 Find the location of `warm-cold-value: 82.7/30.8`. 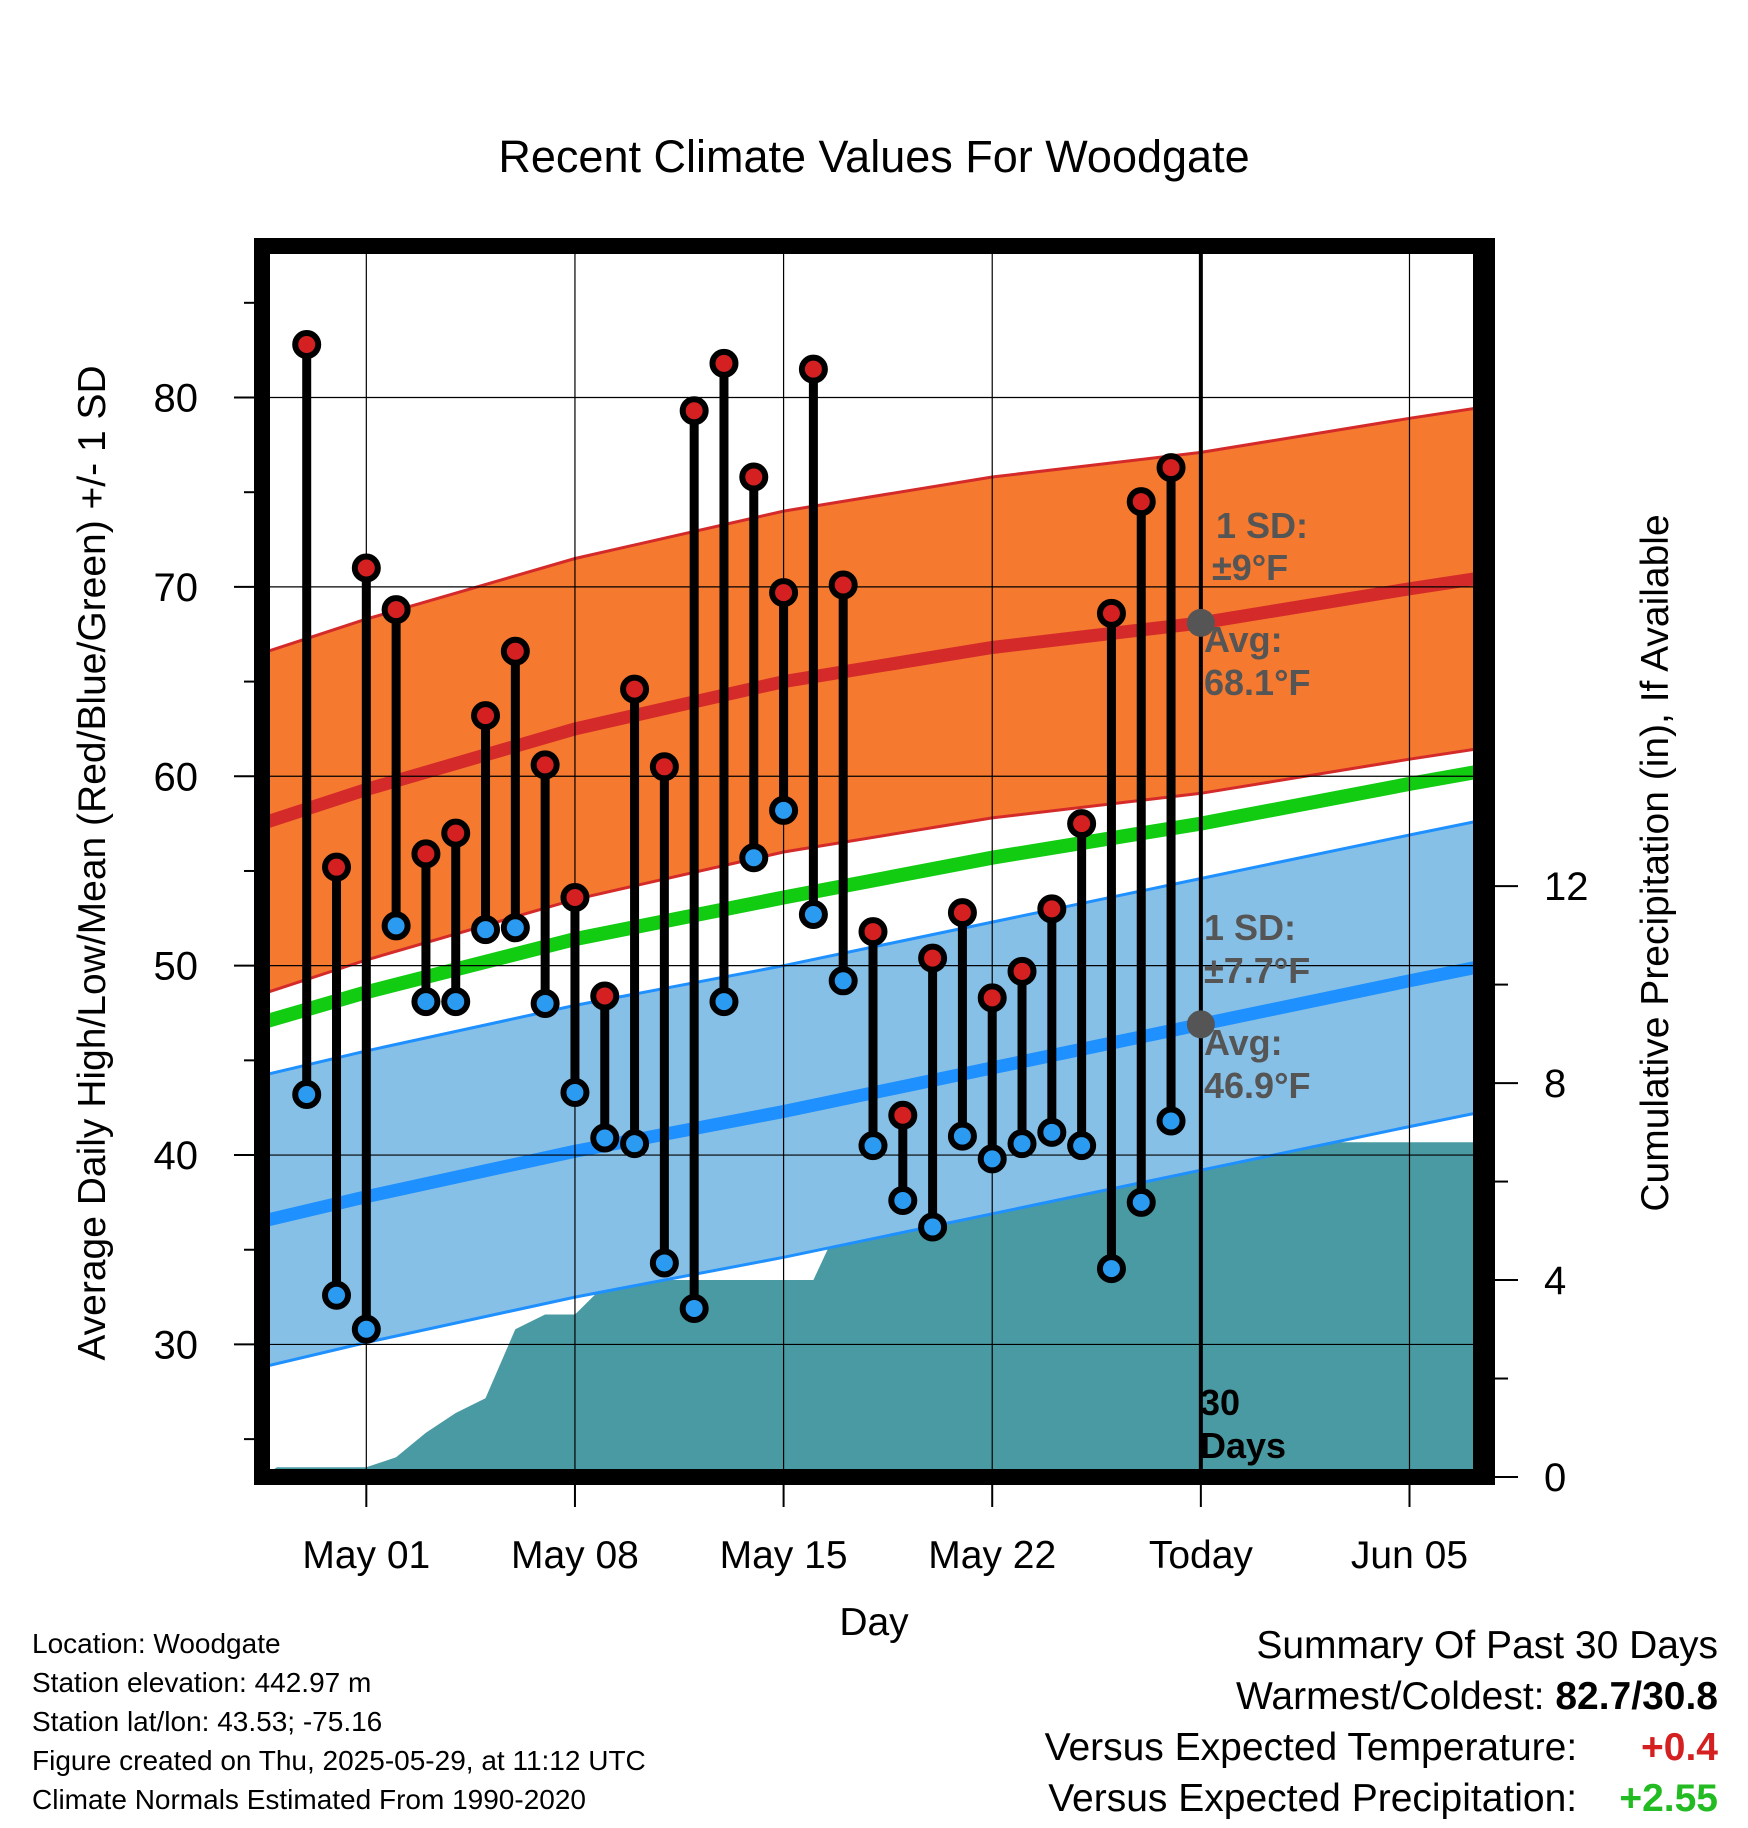

warm-cold-value: 82.7/30.8 is located at coordinates (1636, 1696).